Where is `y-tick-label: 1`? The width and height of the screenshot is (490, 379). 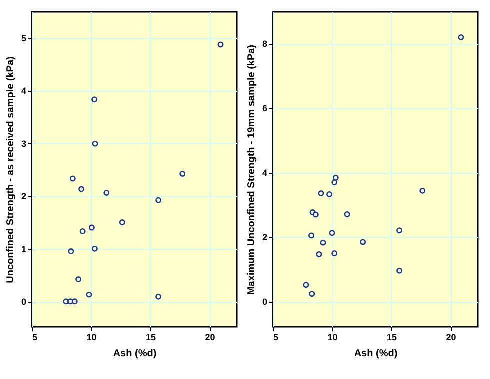 y-tick-label: 1 is located at coordinates (23, 249).